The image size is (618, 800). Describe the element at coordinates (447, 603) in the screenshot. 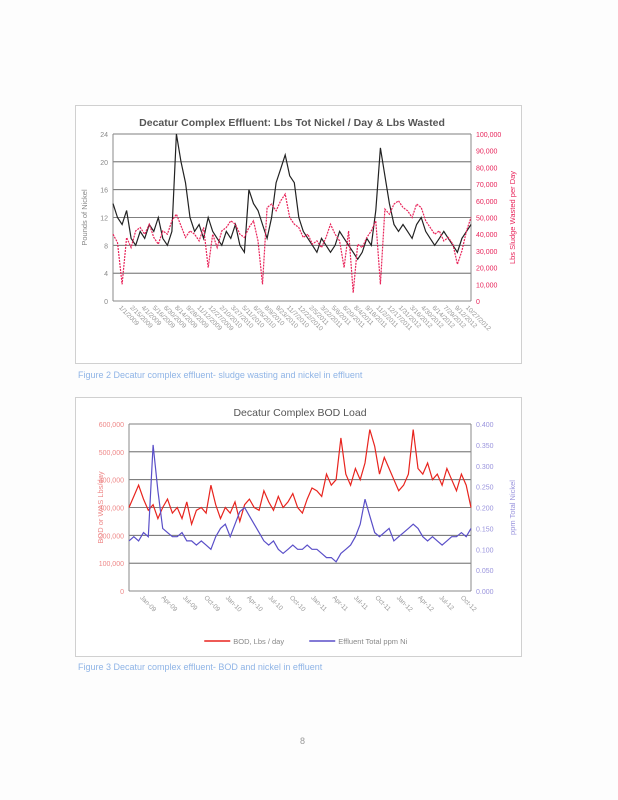

I see `x-tick-label: Jul-12` at that location.